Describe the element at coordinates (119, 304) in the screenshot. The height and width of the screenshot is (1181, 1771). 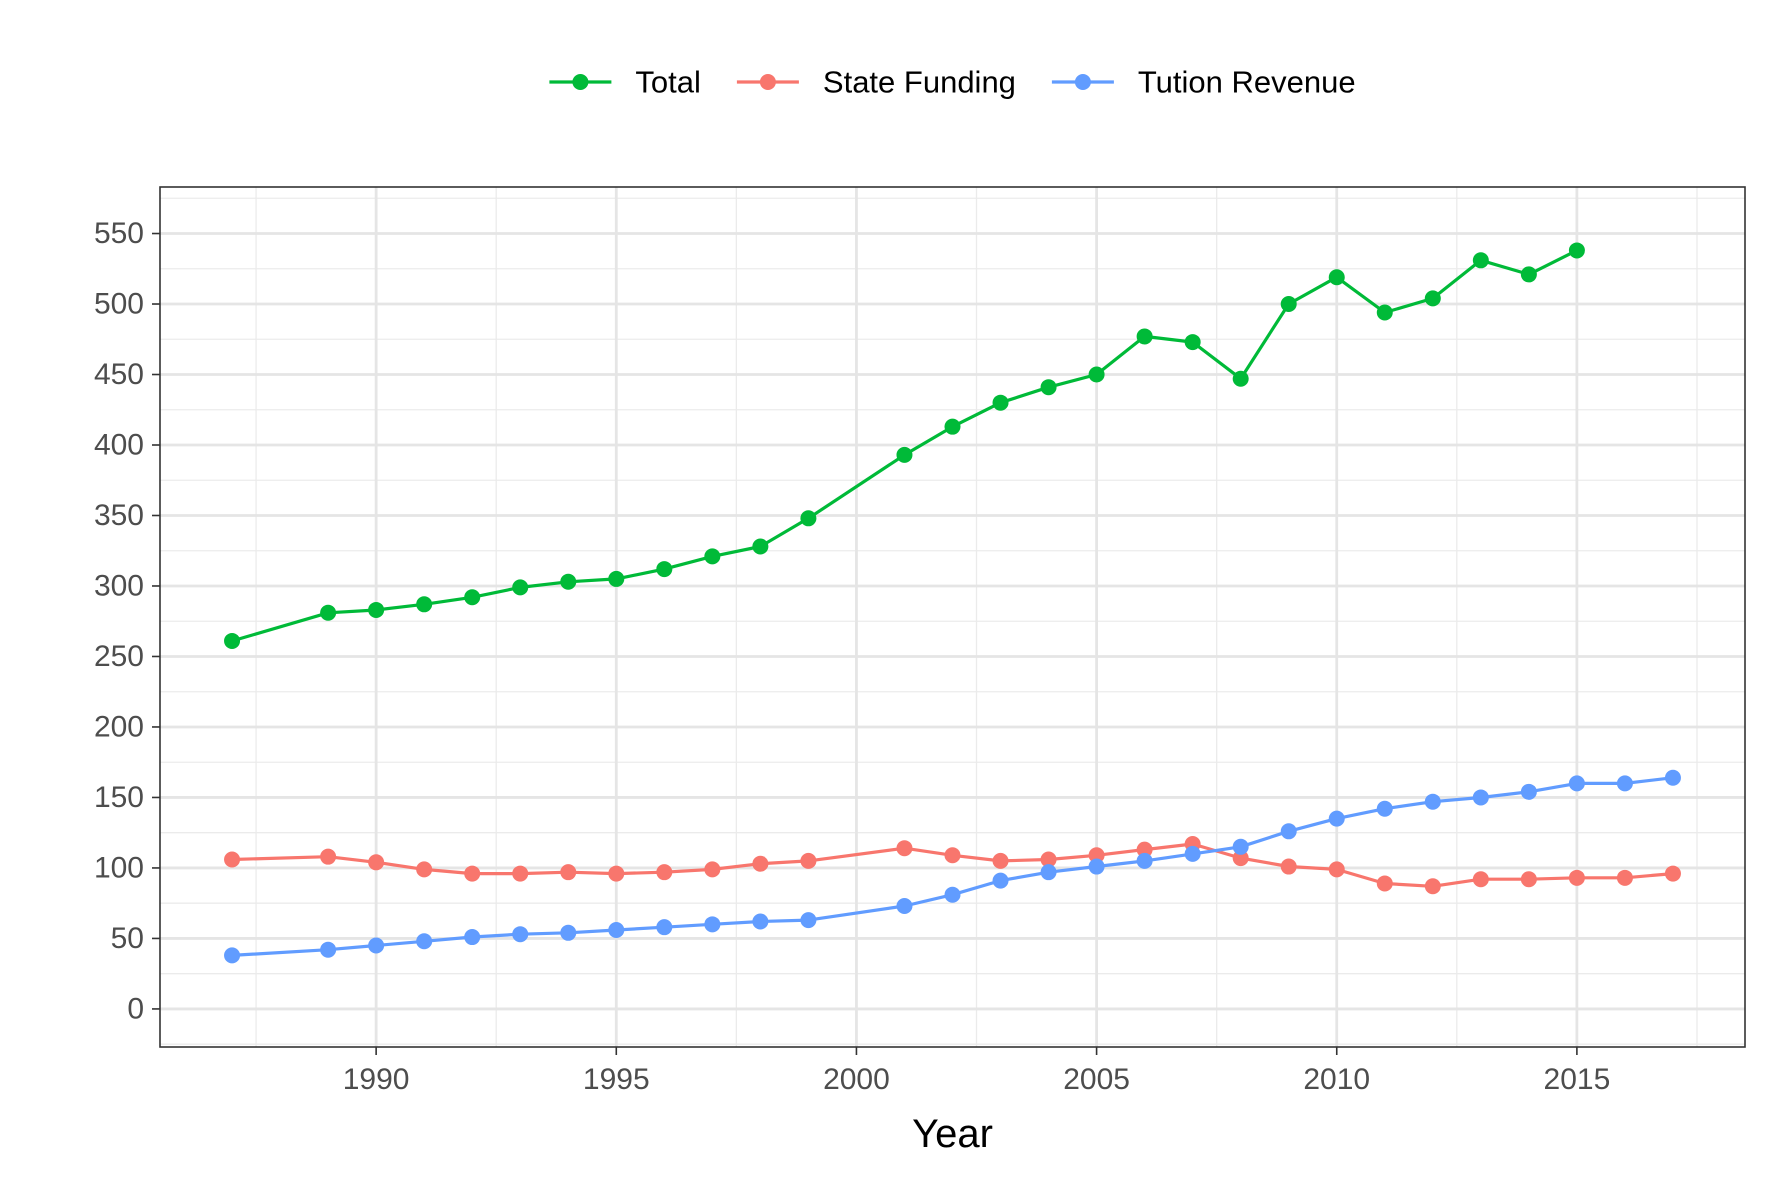
I see `y-tick-label: 500` at that location.